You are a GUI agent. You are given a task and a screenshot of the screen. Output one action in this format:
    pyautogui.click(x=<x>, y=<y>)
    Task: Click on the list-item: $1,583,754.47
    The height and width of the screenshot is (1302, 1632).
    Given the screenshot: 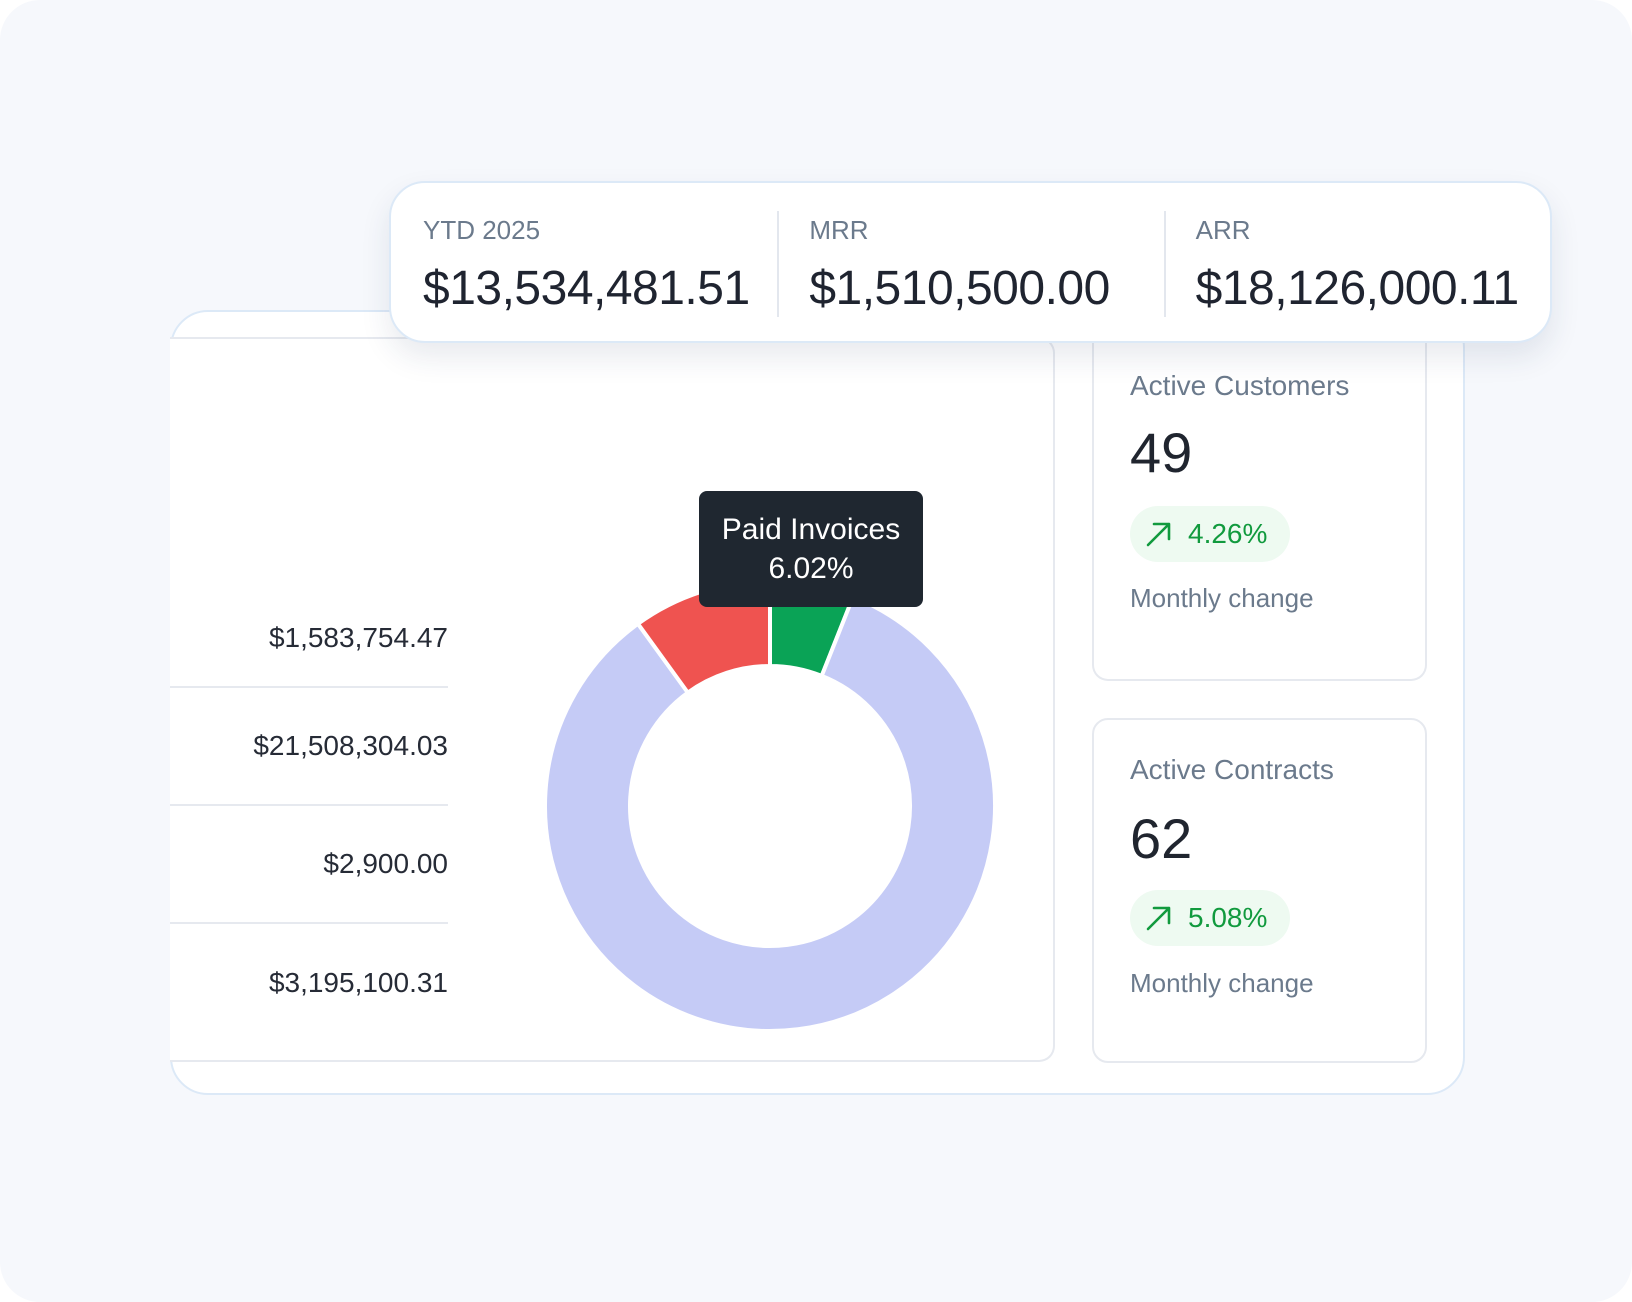 What is the action you would take?
    pyautogui.click(x=309, y=639)
    